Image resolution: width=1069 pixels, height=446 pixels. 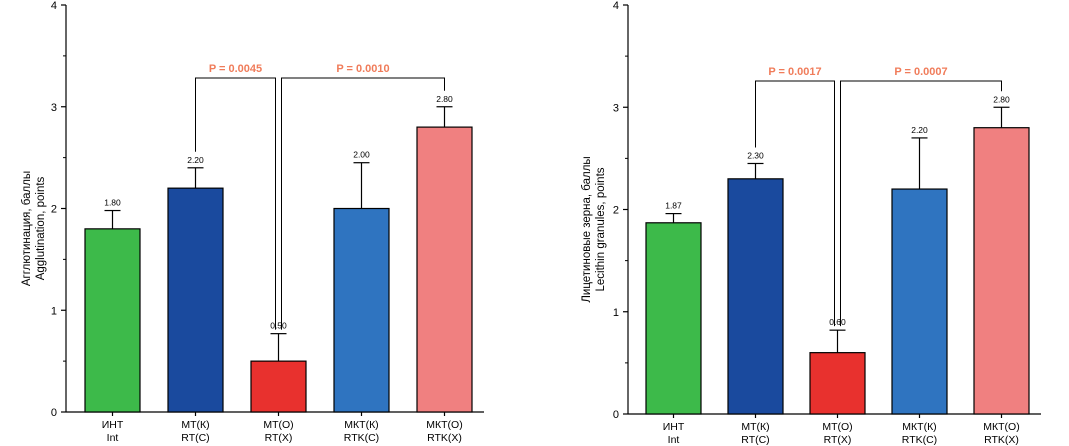 What do you see at coordinates (361, 155) in the screenshot?
I see `data-label: 2.00` at bounding box center [361, 155].